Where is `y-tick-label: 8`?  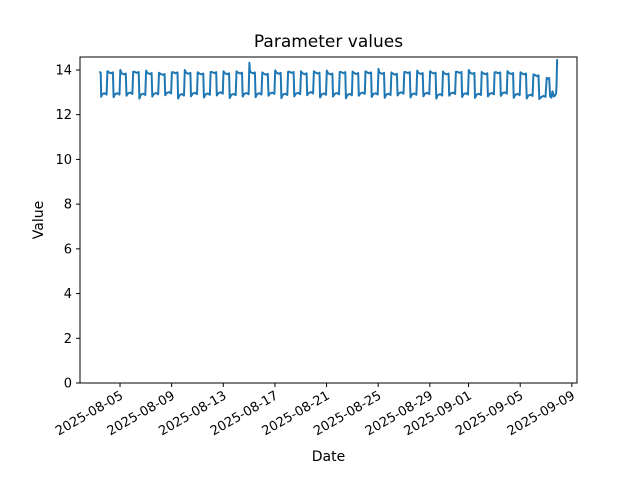
y-tick-label: 8 is located at coordinates (68, 205).